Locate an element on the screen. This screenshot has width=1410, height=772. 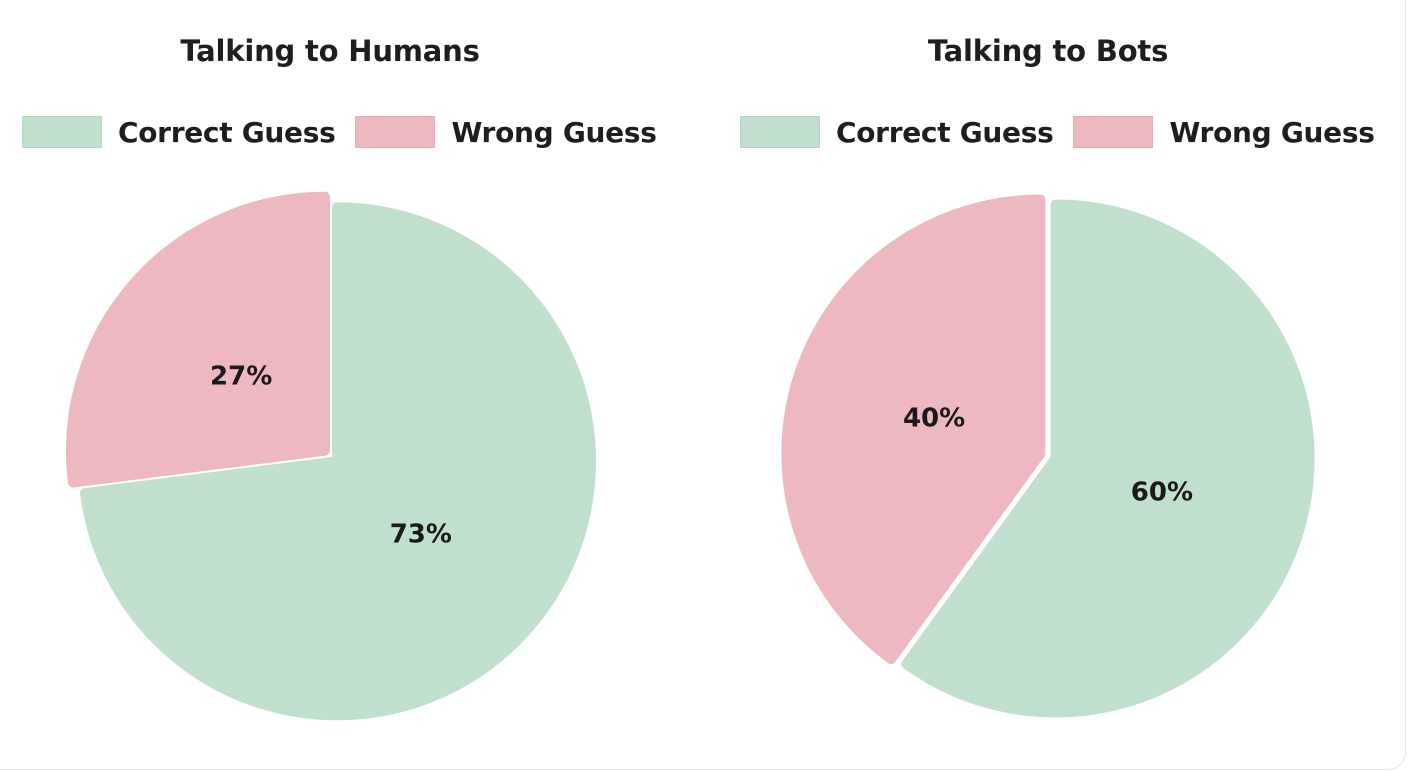
slice-label-correct: 60% is located at coordinates (1162, 493).